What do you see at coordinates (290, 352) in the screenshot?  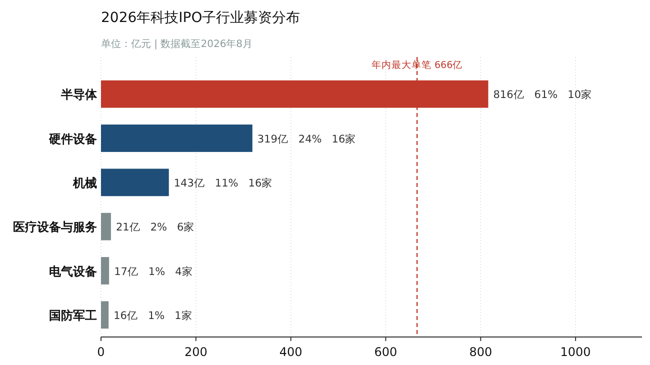 I see `x-tick-label: 400` at bounding box center [290, 352].